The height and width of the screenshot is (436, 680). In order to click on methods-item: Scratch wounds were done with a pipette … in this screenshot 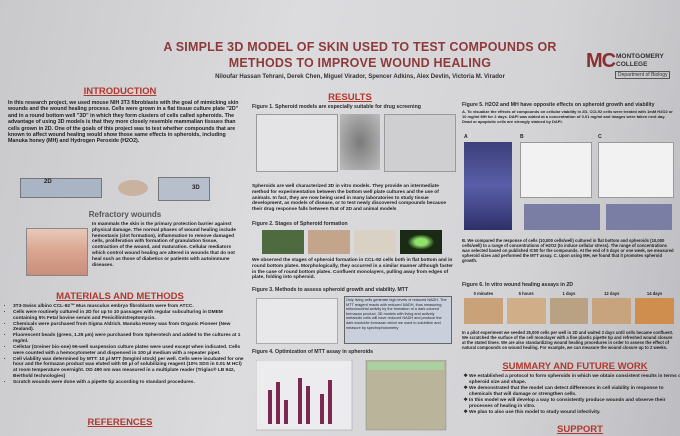, I will do `click(130, 383)`.